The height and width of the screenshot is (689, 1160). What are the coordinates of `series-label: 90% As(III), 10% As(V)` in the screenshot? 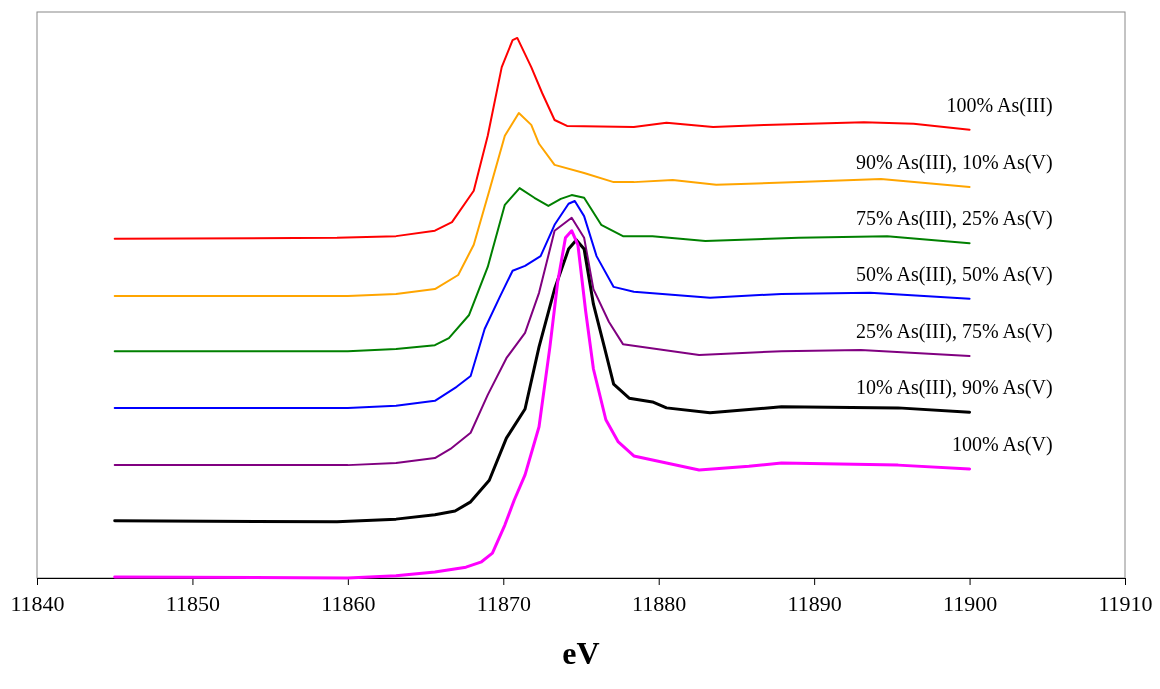 It's located at (954, 162).